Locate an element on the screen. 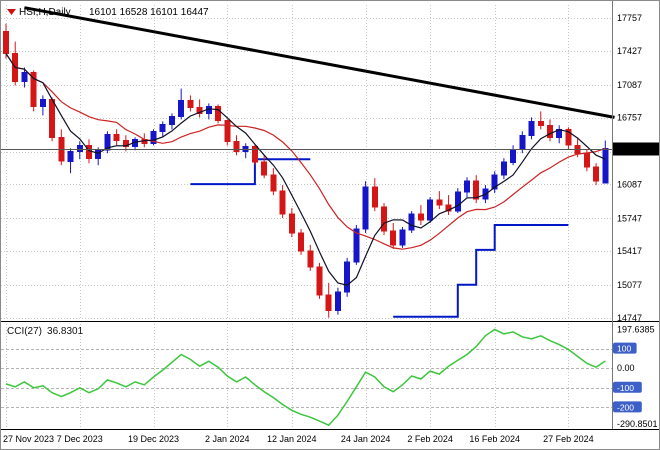  time-axis-label: 2 Feb 2024 is located at coordinates (430, 439).